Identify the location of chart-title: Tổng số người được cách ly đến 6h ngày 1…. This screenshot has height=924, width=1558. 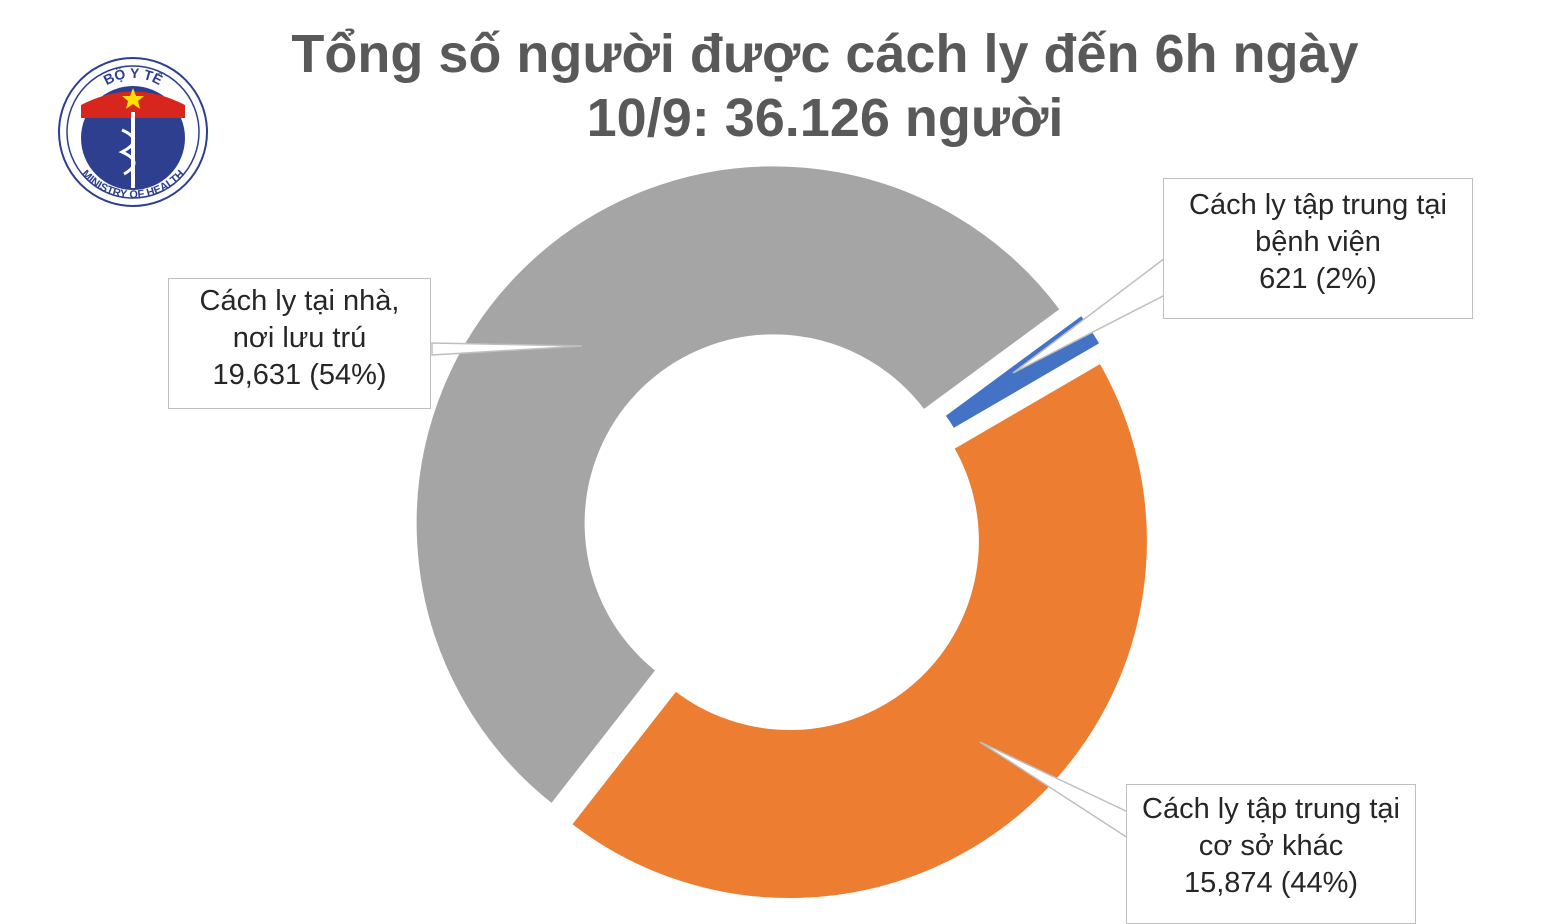
(825, 86).